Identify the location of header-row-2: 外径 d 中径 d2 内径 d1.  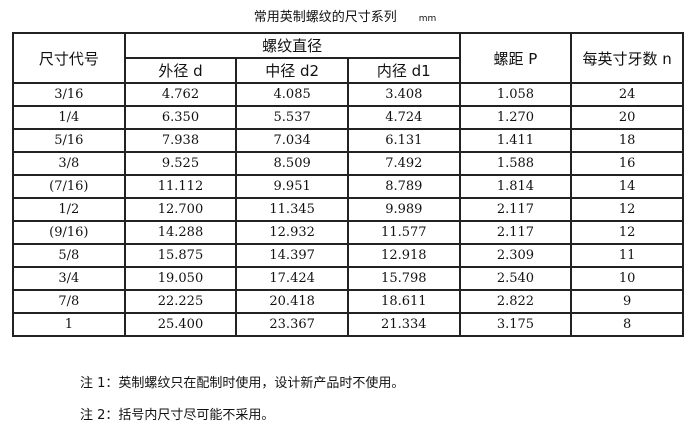
(348, 70).